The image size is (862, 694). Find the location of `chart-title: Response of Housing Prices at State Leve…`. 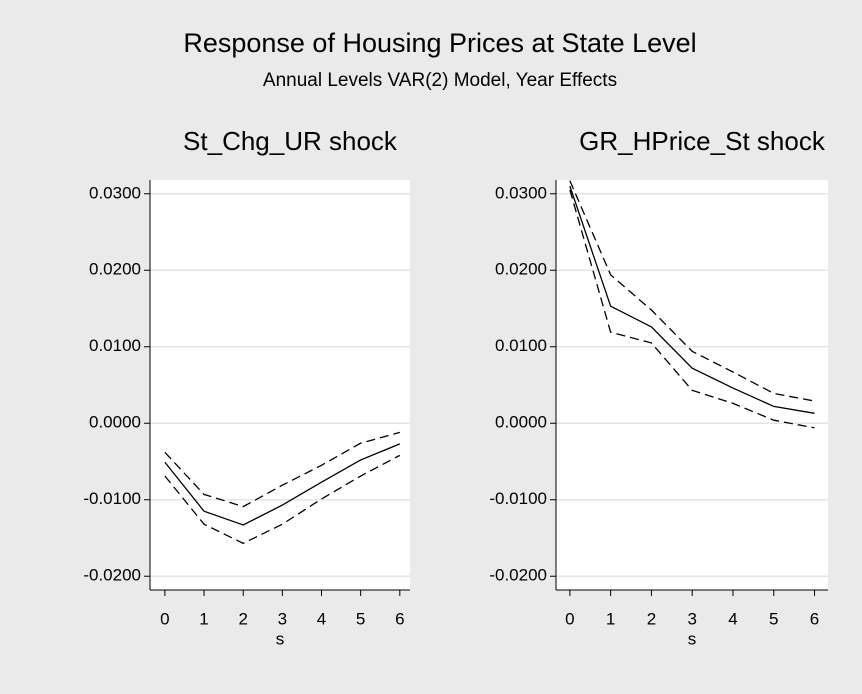

chart-title: Response of Housing Prices at State Leve… is located at coordinates (439, 43).